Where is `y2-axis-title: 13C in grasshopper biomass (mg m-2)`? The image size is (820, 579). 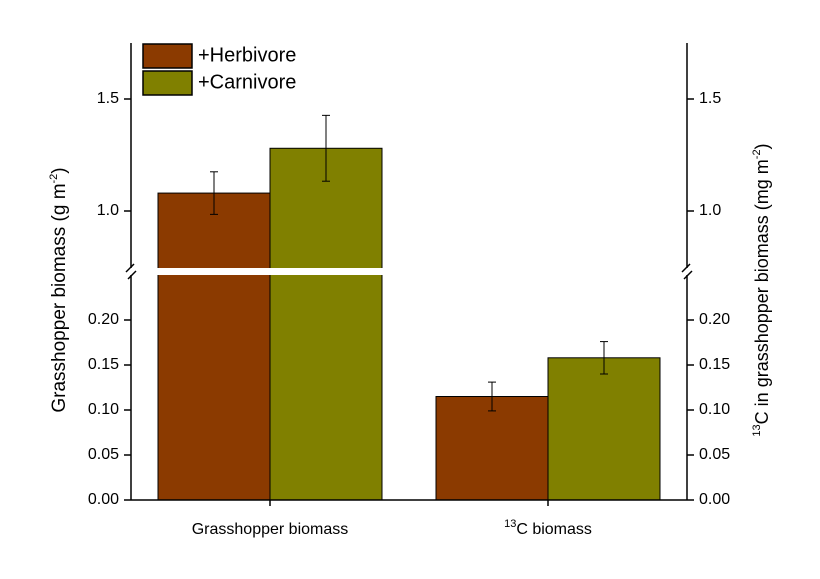 y2-axis-title: 13C in grasshopper biomass (mg m-2) is located at coordinates (761, 289).